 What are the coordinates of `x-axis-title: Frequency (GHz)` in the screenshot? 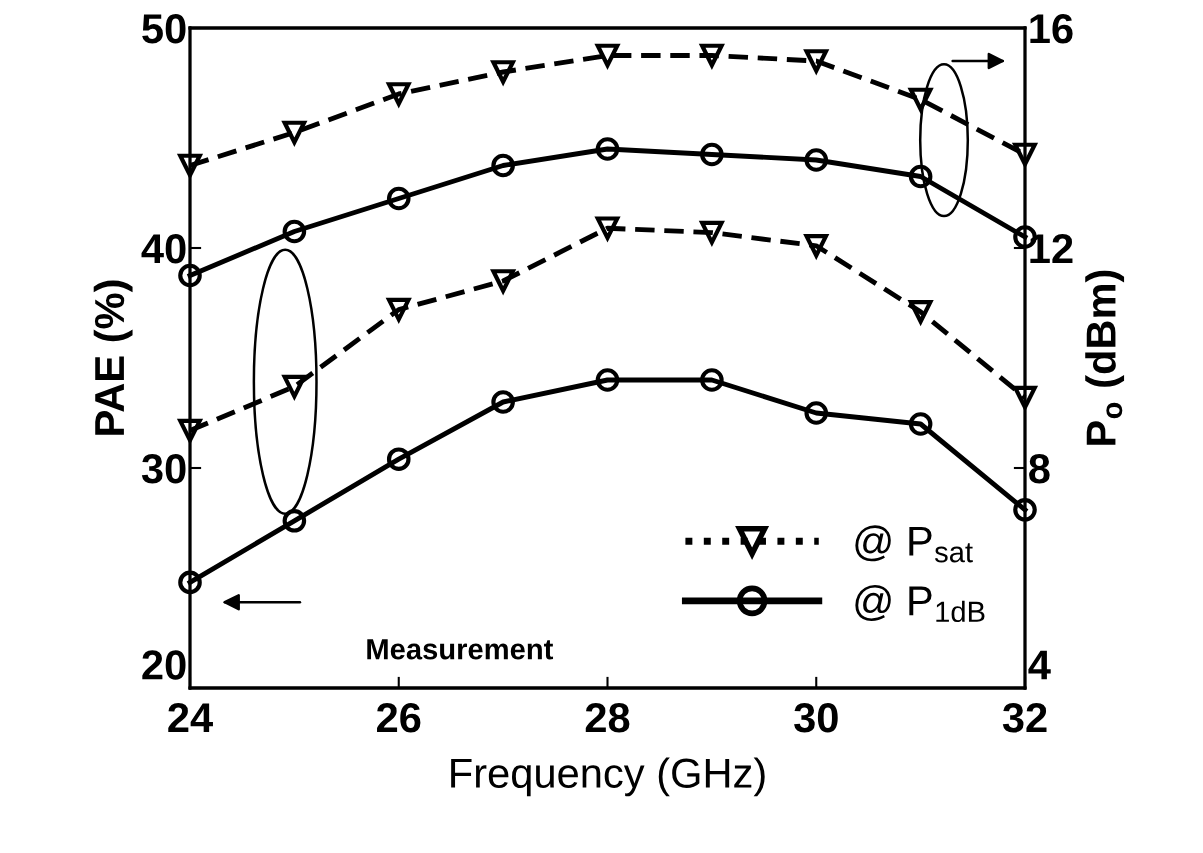 It's located at (608, 777).